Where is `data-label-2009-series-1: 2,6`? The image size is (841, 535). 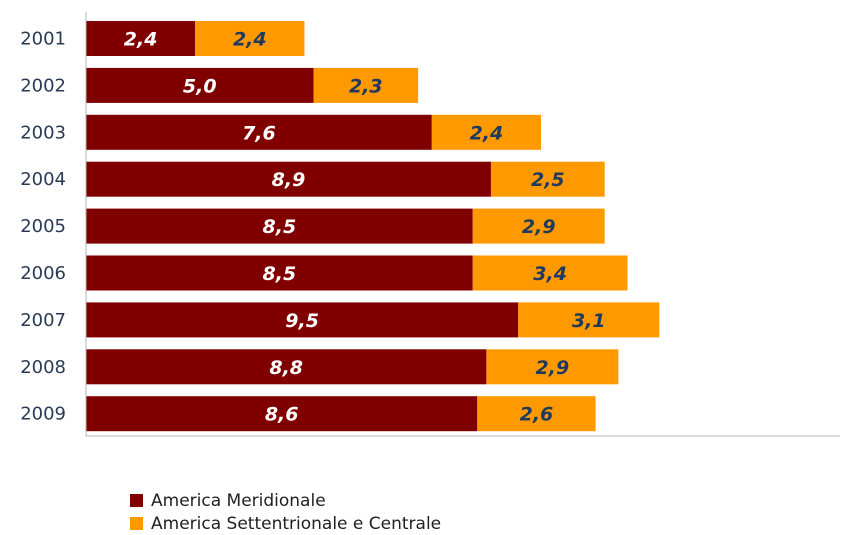 data-label-2009-series-1: 2,6 is located at coordinates (537, 415).